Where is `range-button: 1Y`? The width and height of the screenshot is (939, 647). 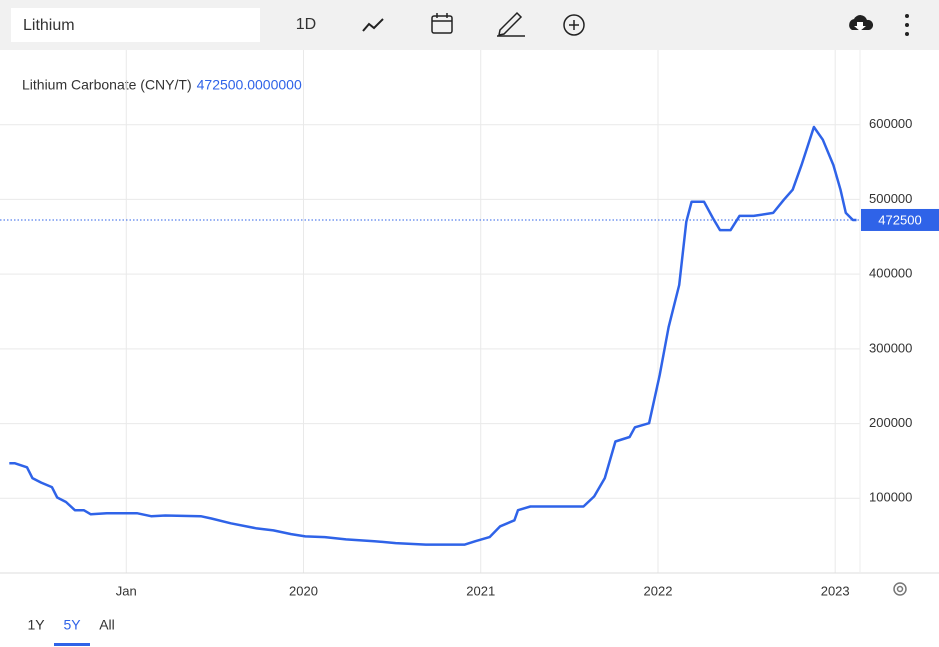
range-button: 1Y is located at coordinates (36, 625).